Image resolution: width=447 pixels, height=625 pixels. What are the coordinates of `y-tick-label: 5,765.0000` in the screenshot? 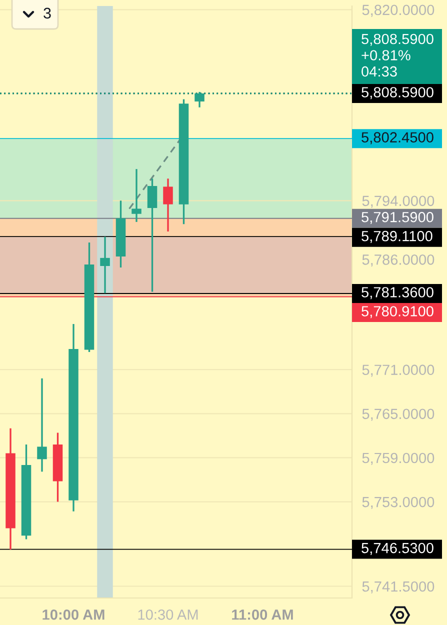 It's located at (398, 414).